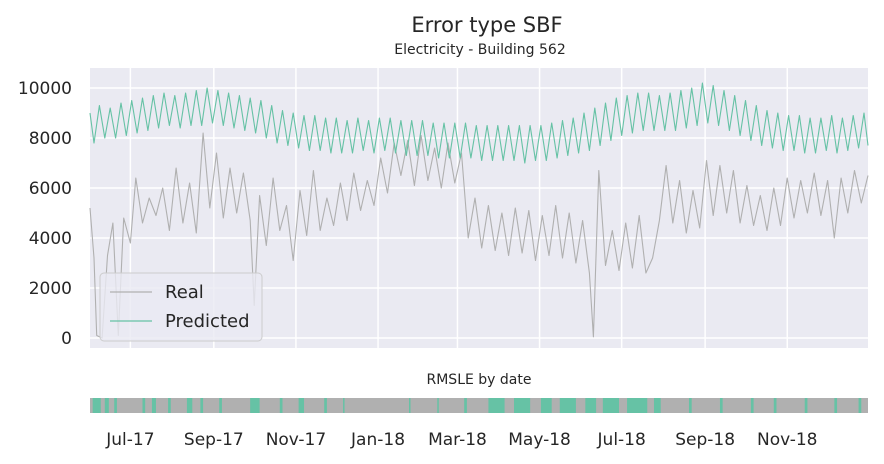 The image size is (884, 464). What do you see at coordinates (66, 339) in the screenshot?
I see `y-tick-label: 0` at bounding box center [66, 339].